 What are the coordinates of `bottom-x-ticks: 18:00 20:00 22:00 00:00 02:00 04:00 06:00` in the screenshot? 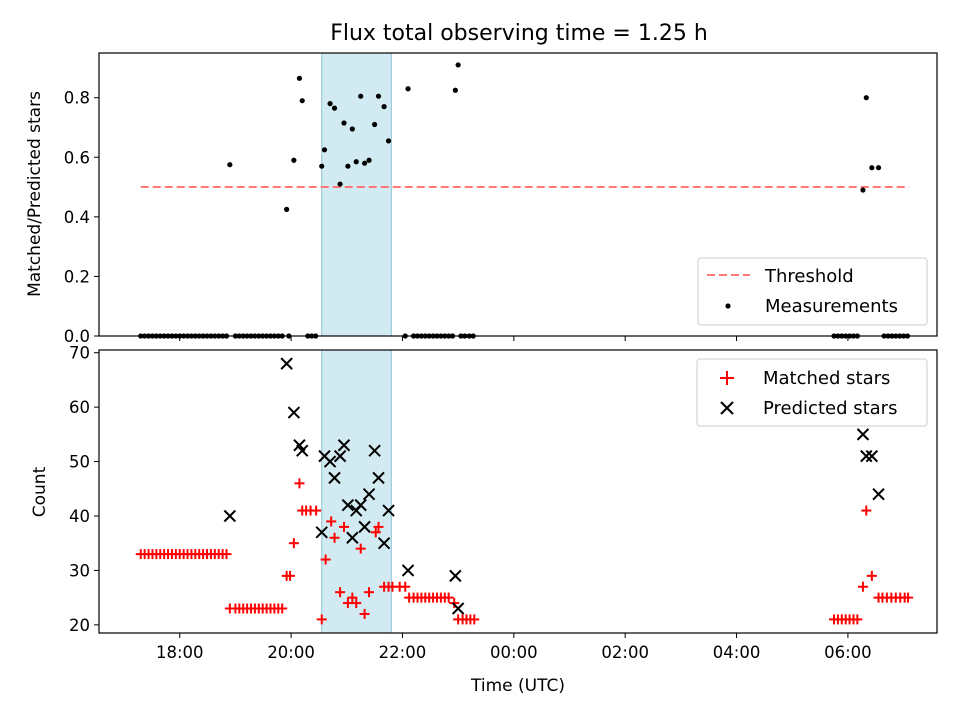 It's located at (514, 647).